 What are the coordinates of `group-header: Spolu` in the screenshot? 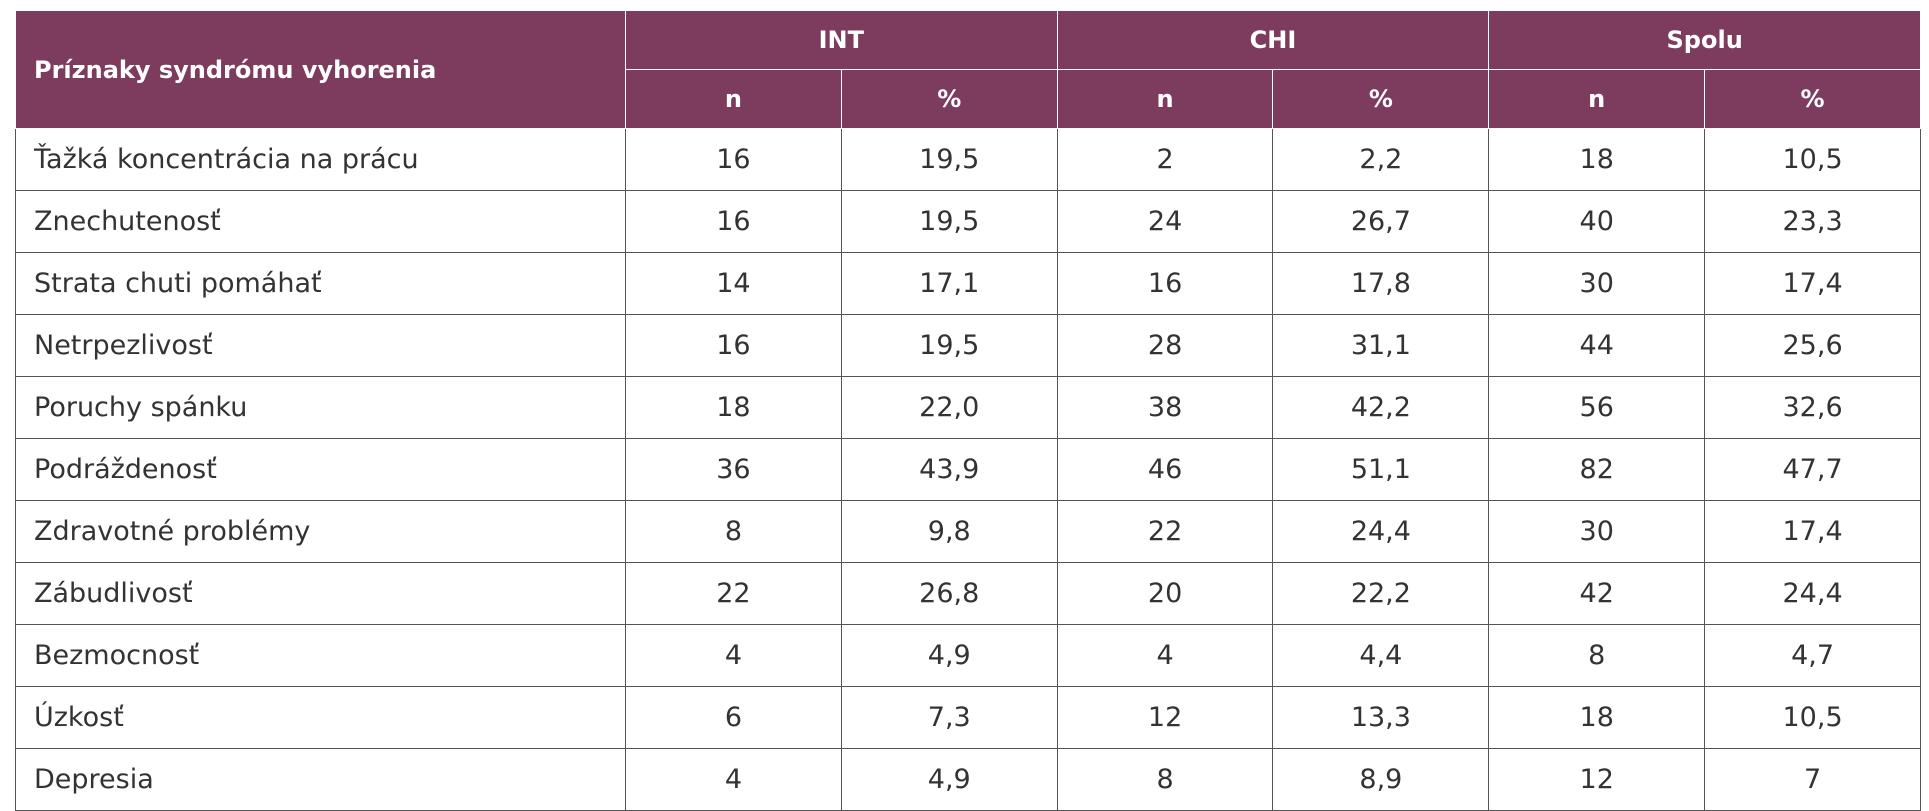 It's located at (1704, 40).